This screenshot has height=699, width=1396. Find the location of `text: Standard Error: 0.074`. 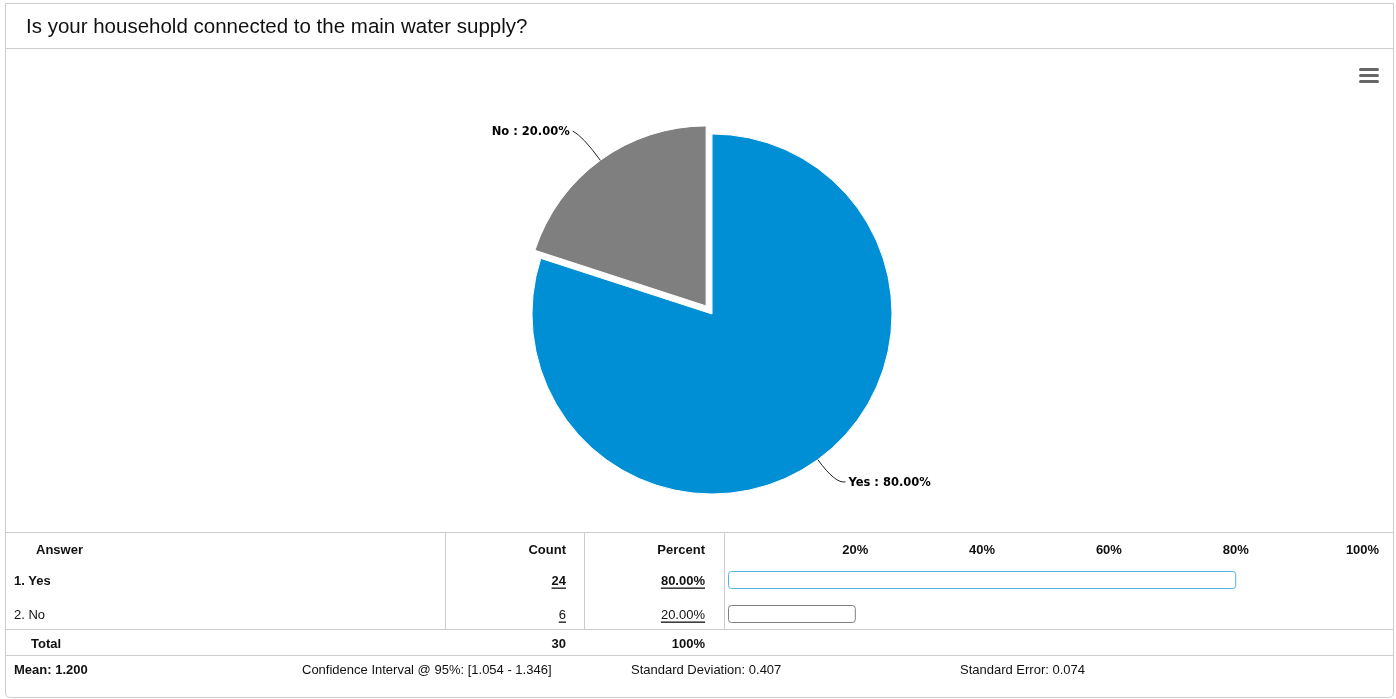

text: Standard Error: 0.074 is located at coordinates (1023, 669).